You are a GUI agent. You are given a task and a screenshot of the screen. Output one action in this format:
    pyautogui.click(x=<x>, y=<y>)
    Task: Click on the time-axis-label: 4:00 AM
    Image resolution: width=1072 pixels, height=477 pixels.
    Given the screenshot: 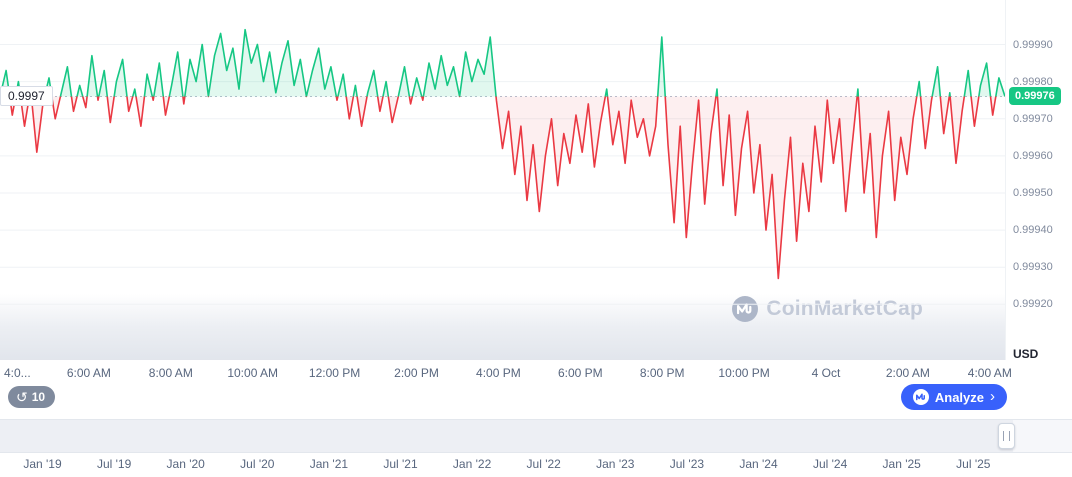 What is the action you would take?
    pyautogui.click(x=989, y=373)
    